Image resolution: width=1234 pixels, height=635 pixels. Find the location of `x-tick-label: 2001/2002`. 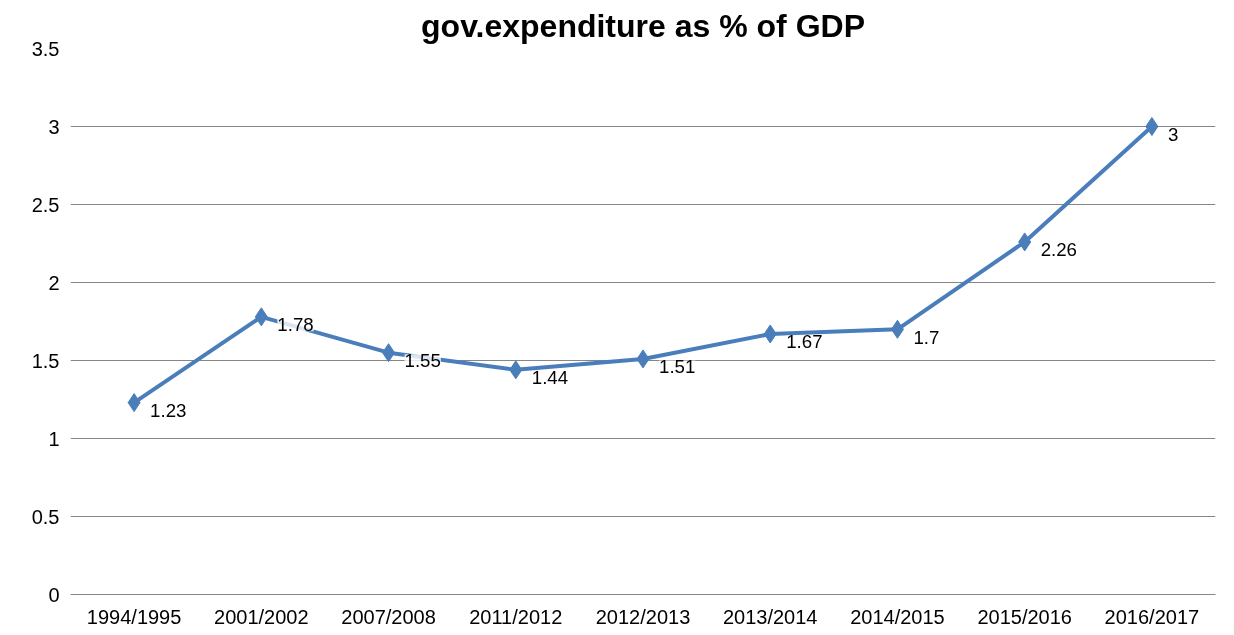

x-tick-label: 2001/2002 is located at coordinates (261, 616).